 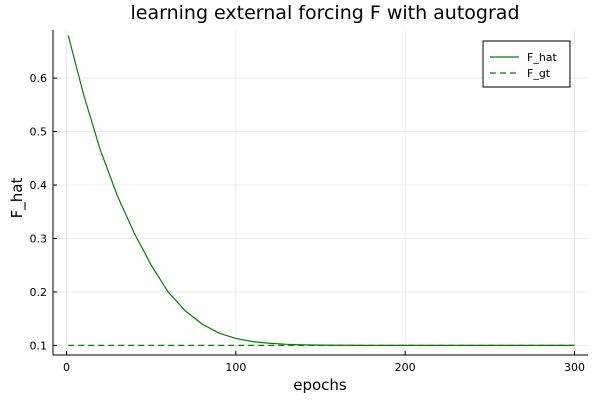 I want to click on legend: F_hat F_gt, so click(x=526, y=64).